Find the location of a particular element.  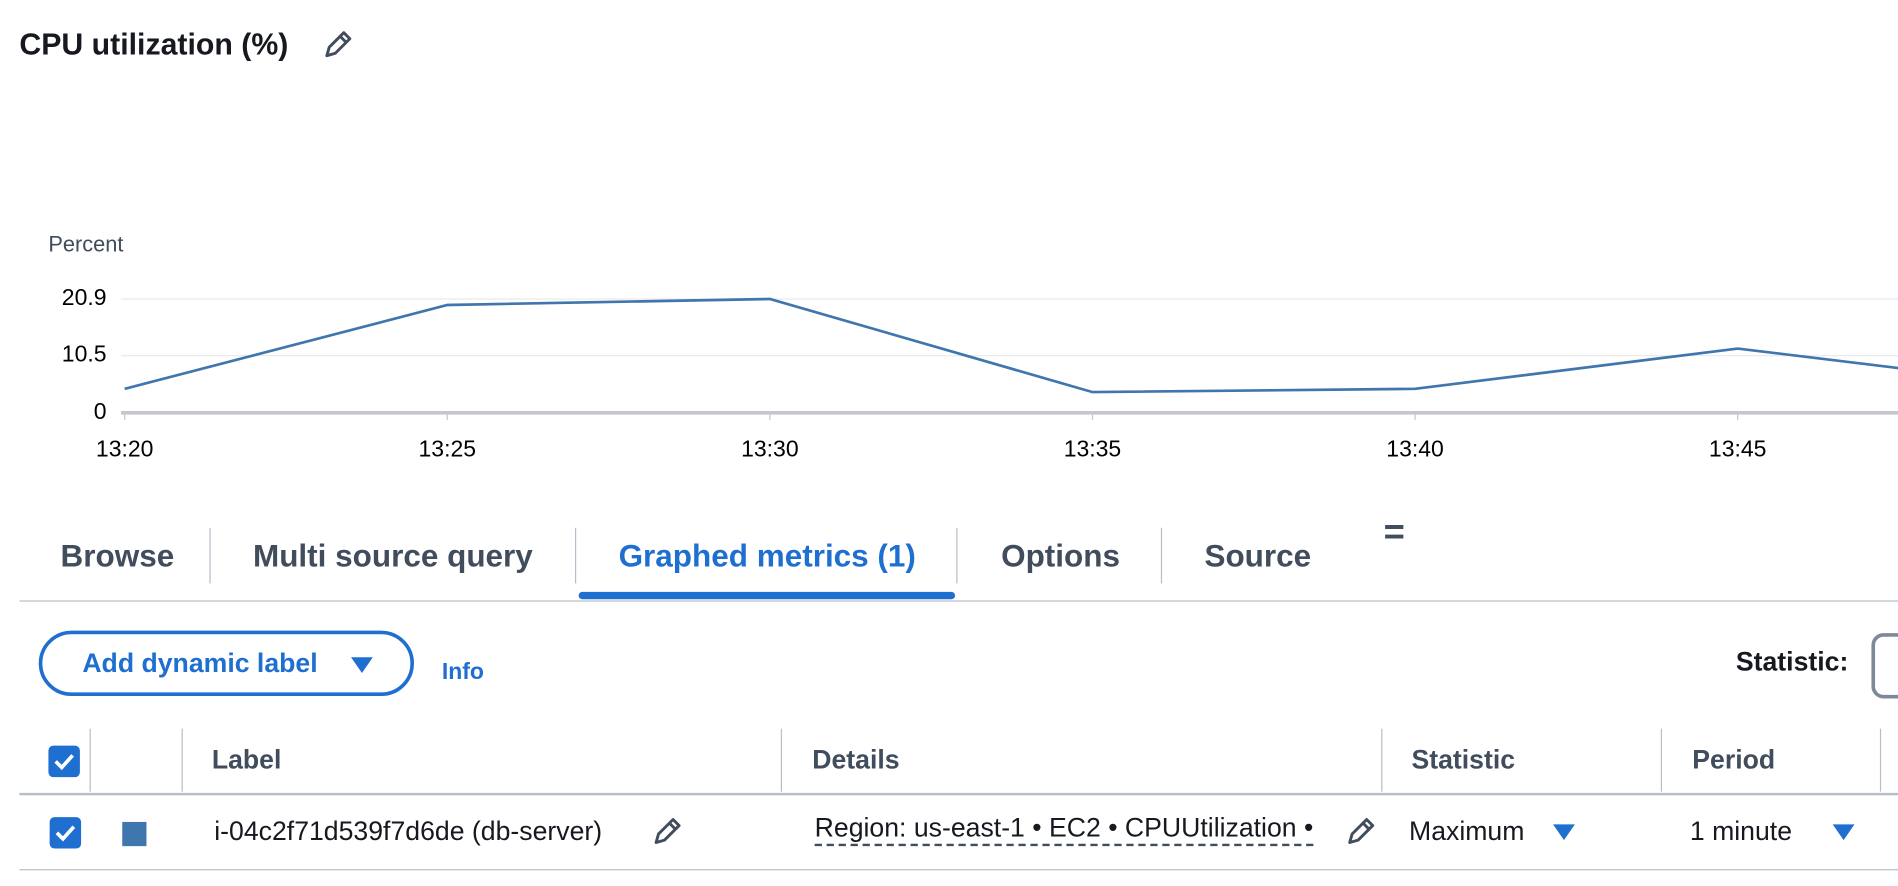

x-tick-label: 13:40 is located at coordinates (1415, 448).